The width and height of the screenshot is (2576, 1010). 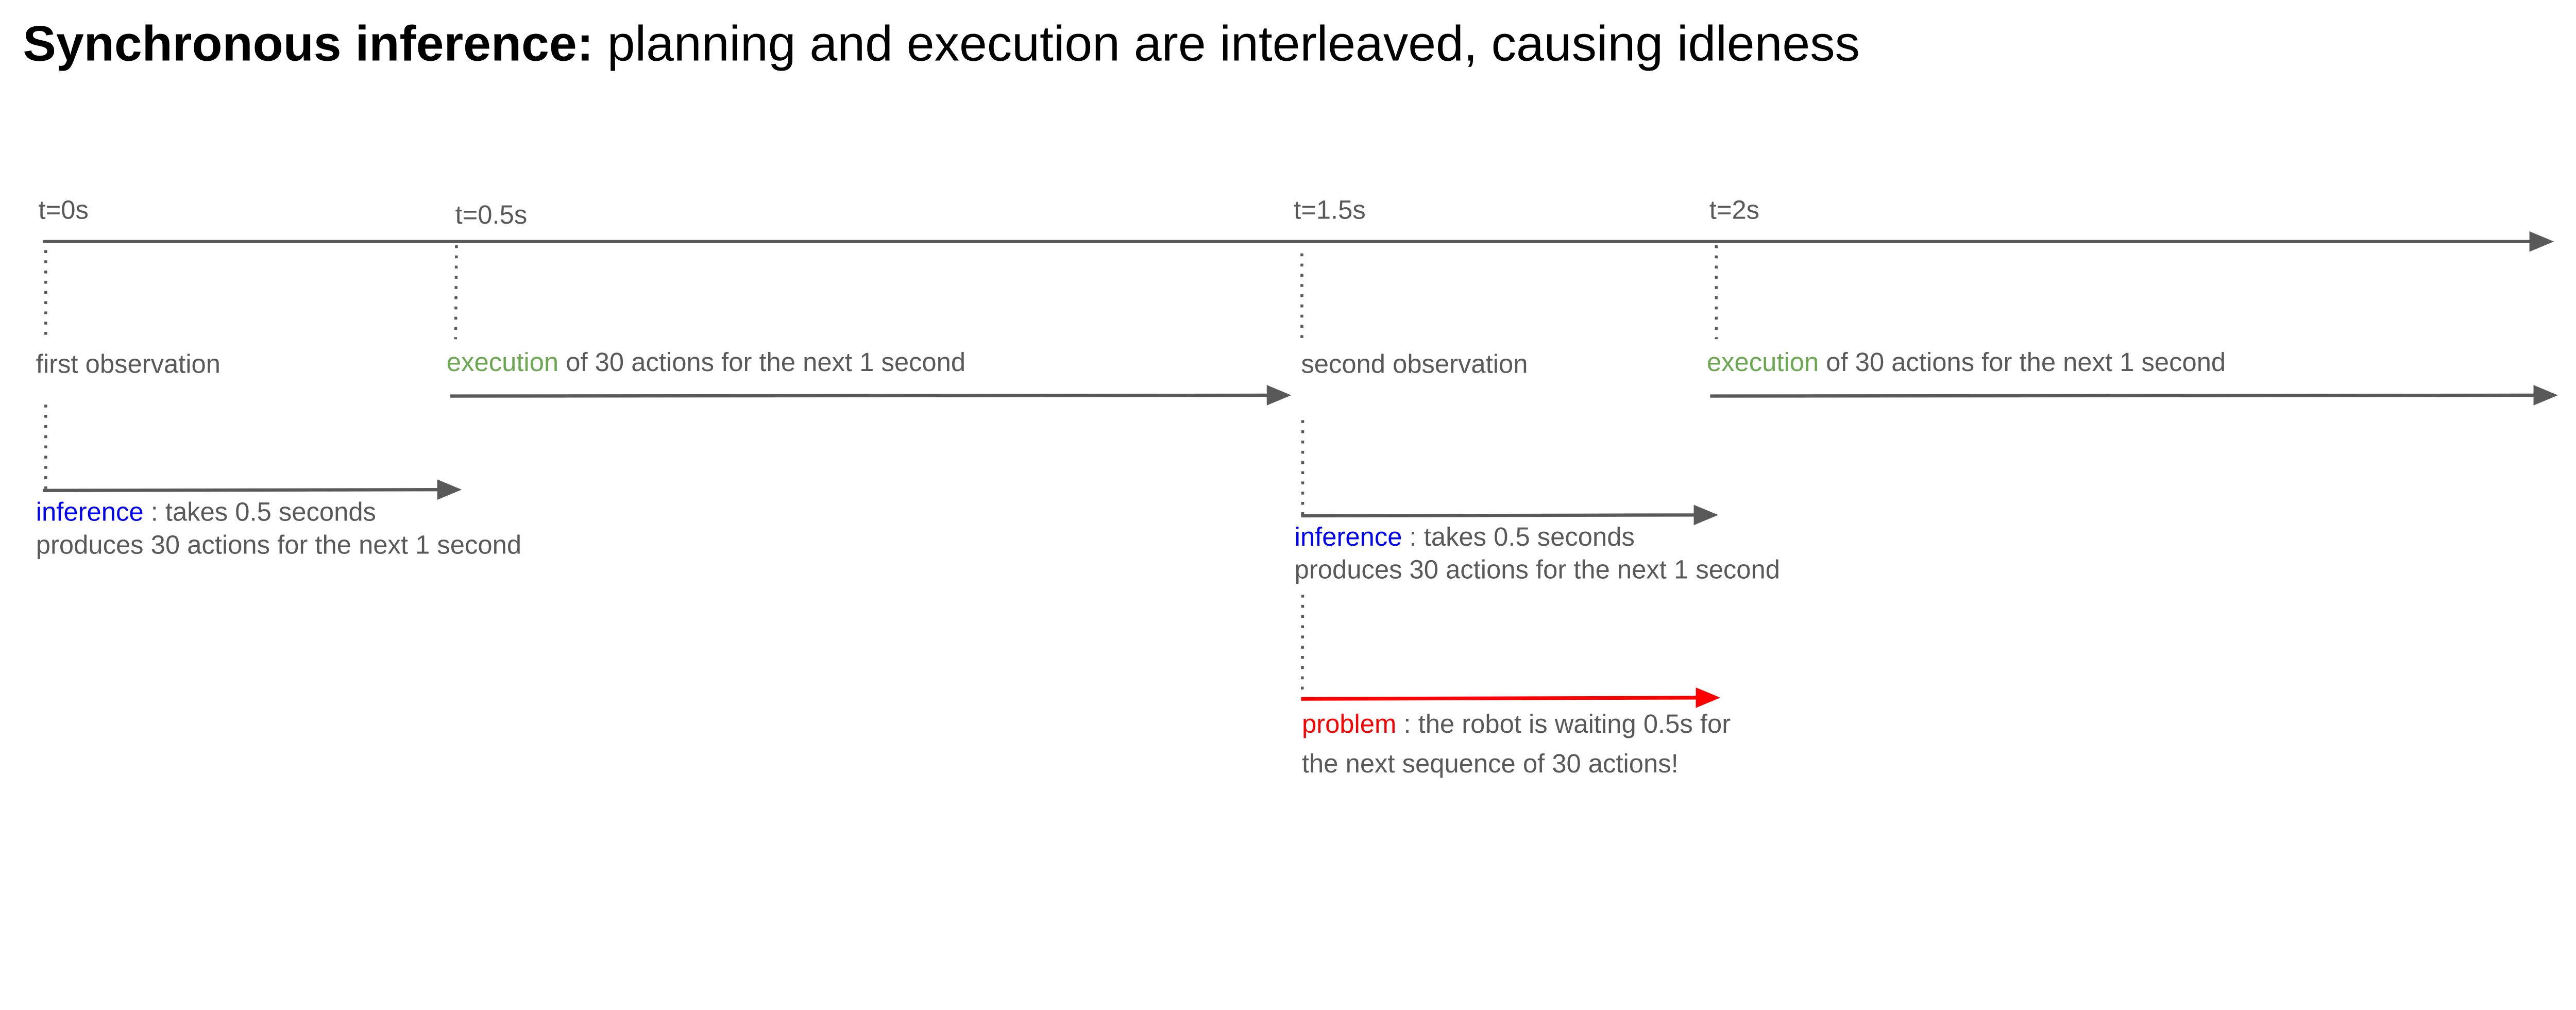 I want to click on tick-label-3: t=2s, so click(x=1734, y=209).